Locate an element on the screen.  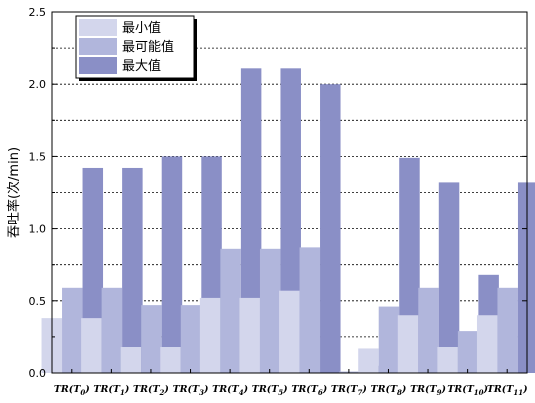
y-tick-label: 1.0 is located at coordinates (38, 229).